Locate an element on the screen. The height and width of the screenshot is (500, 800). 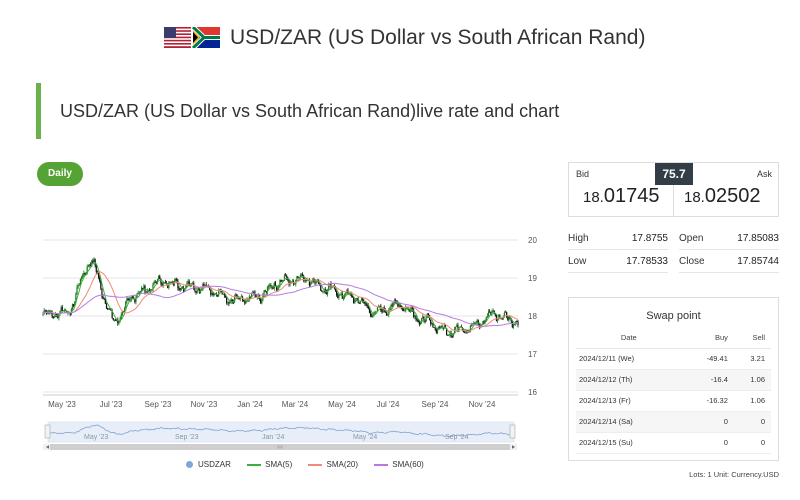
x-tick-label: Nov '23 is located at coordinates (204, 404).